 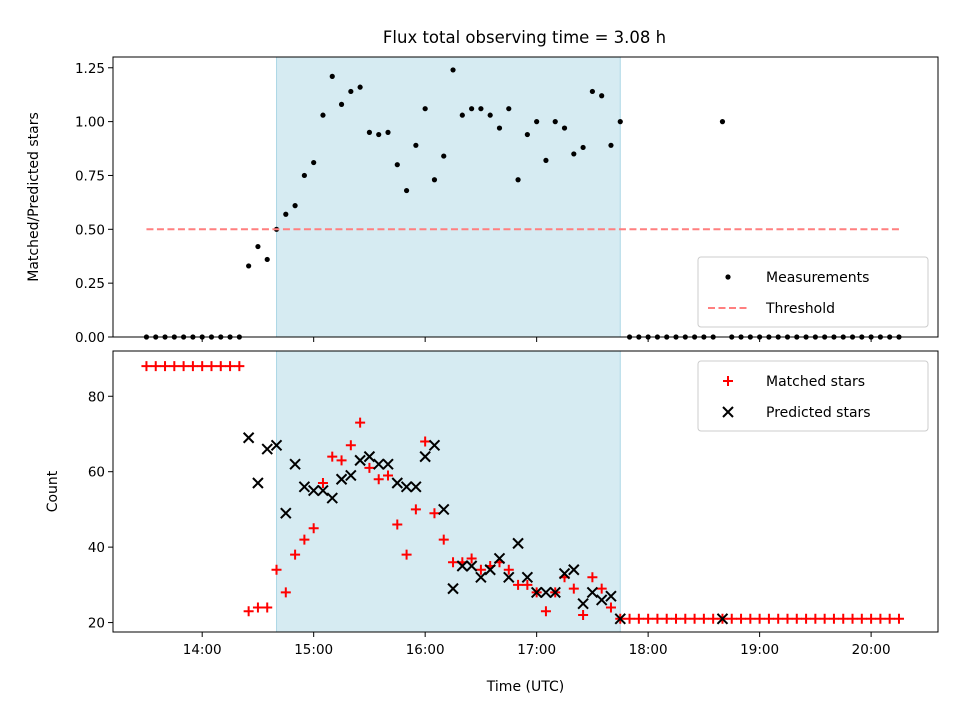 What do you see at coordinates (90, 176) in the screenshot?
I see `y-tick-label: 0.75` at bounding box center [90, 176].